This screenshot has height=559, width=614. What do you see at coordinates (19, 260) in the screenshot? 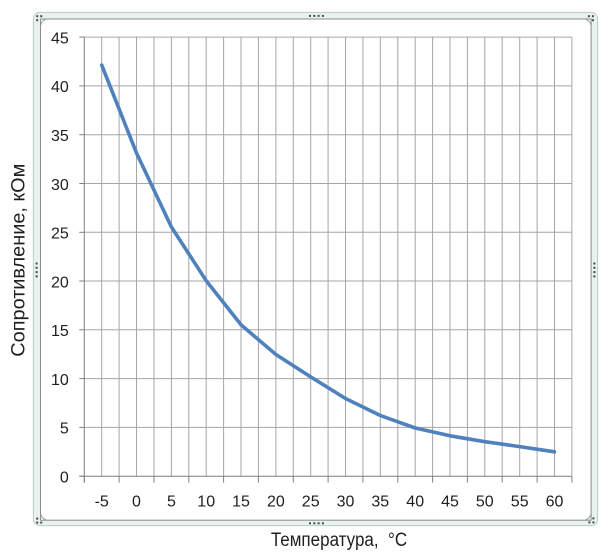
I see `svg-text: Сопротивление, кОм` at bounding box center [19, 260].